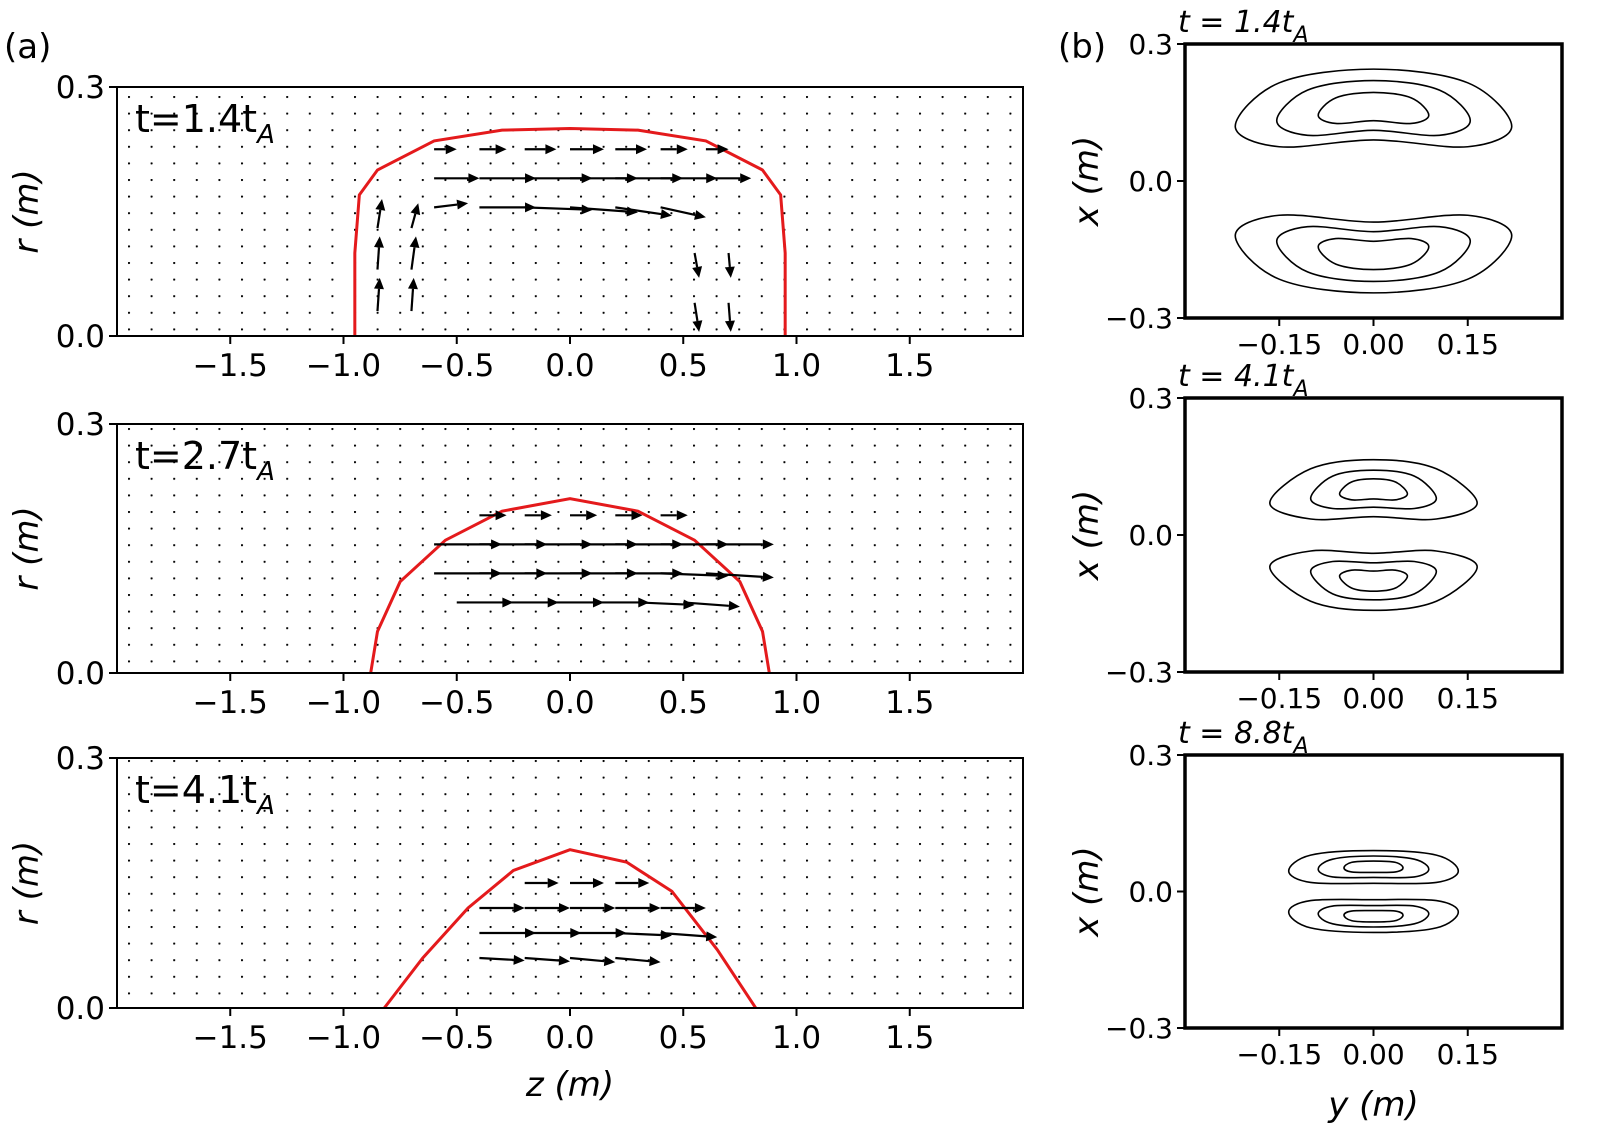 Image resolution: width=1600 pixels, height=1136 pixels. I want to click on panel-title: t = 1.4t, so click(1236, 22).